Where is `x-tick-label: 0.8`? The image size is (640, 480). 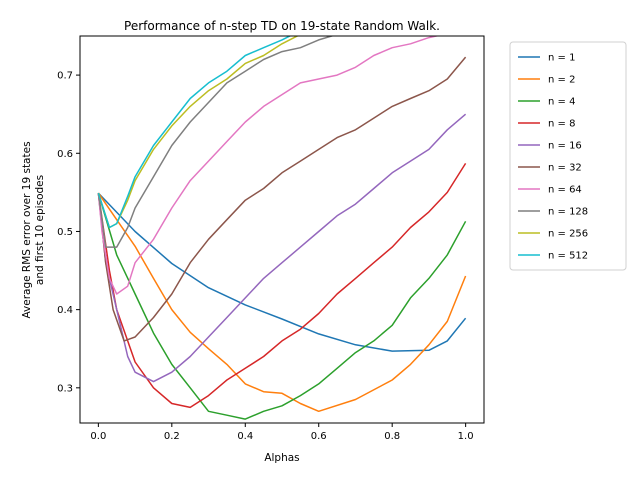
x-tick-label: 0.8 is located at coordinates (392, 436).